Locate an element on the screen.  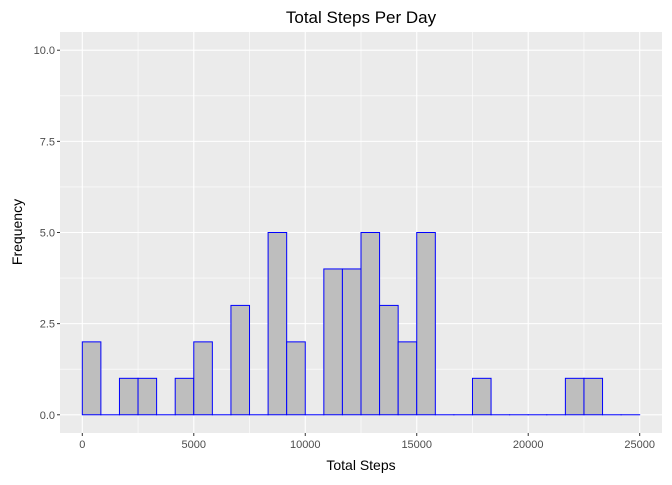
y-tick-label: 5.0 is located at coordinates (47, 234).